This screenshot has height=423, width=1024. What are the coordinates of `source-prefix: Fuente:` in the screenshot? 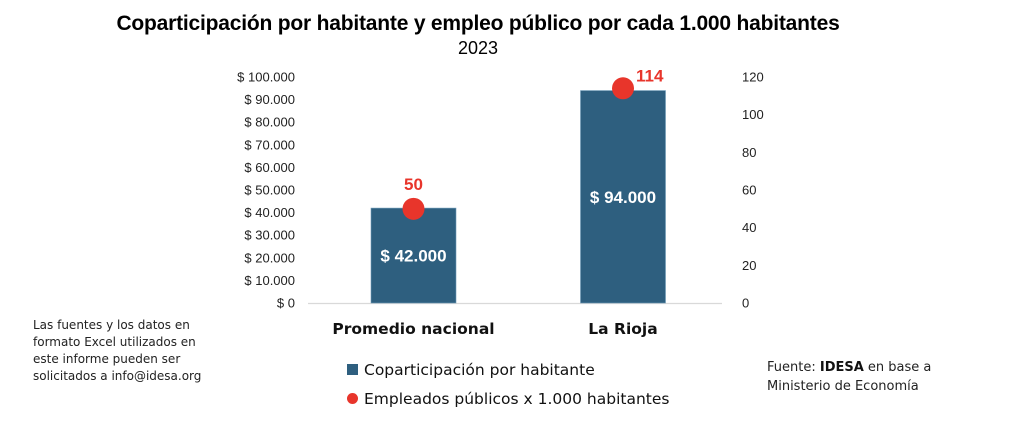 It's located at (793, 367).